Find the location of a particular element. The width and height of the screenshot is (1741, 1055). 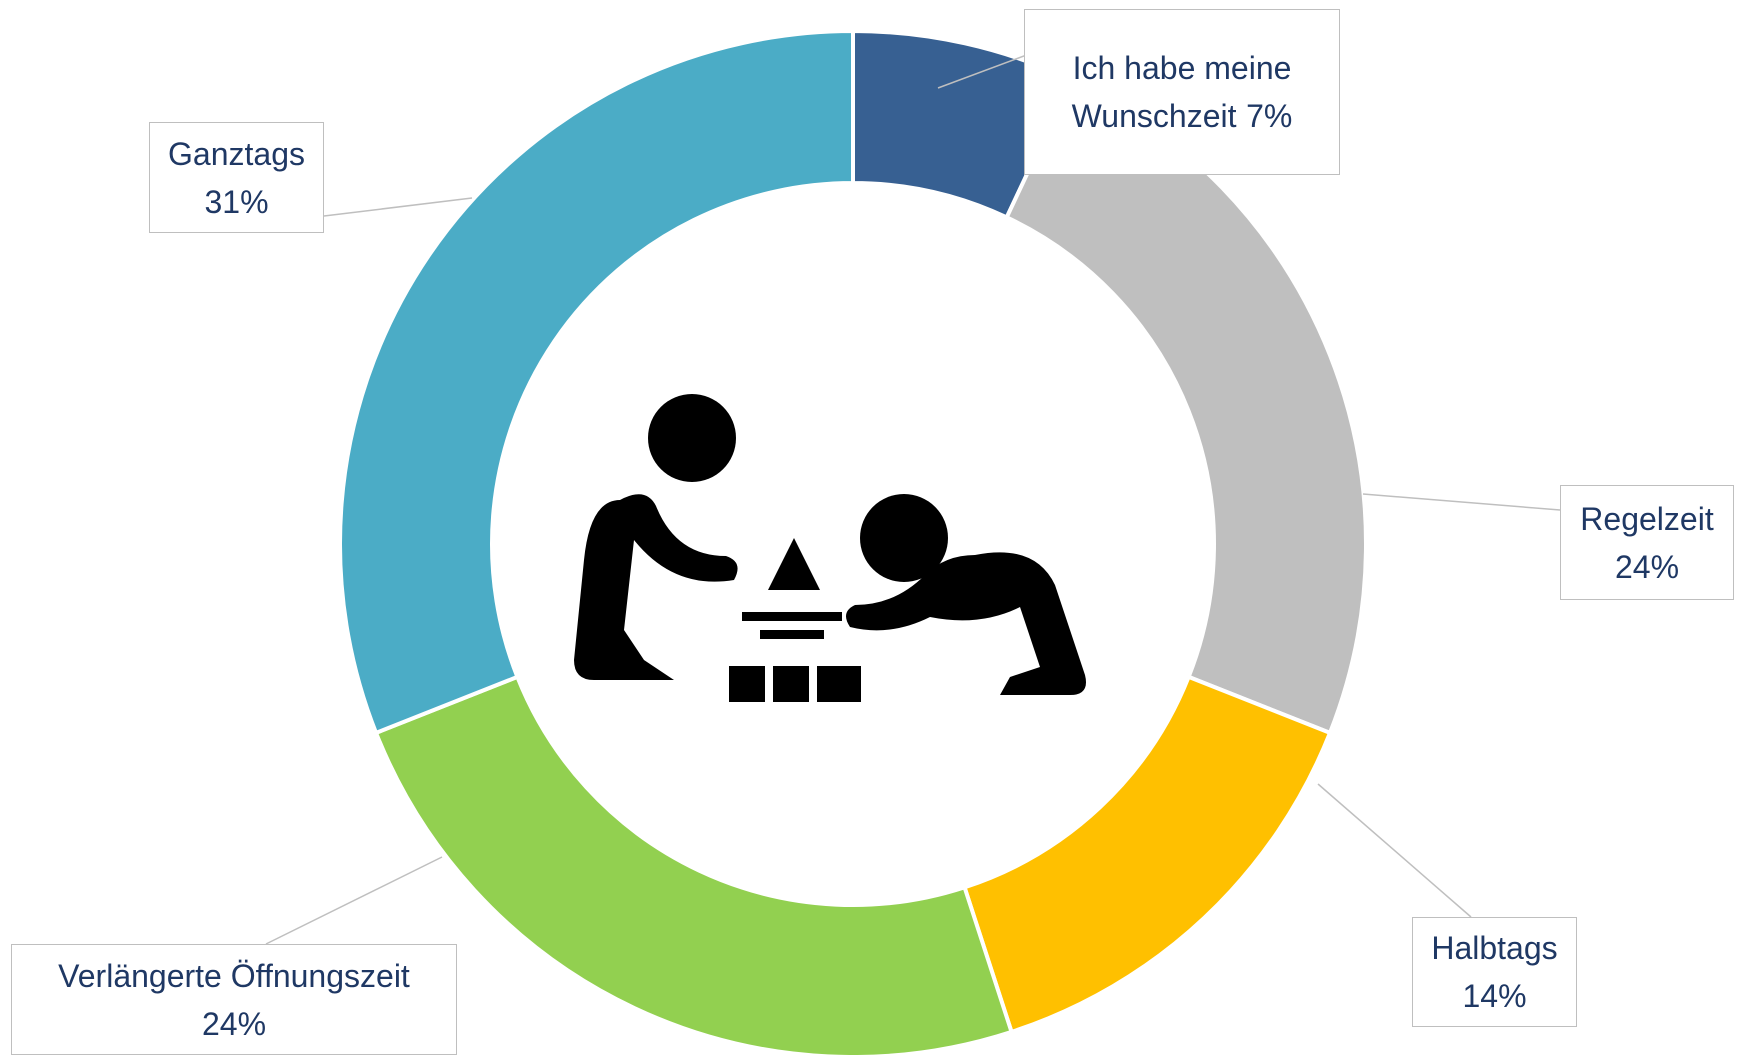

data-label: Ganztags 31% is located at coordinates (236, 177).